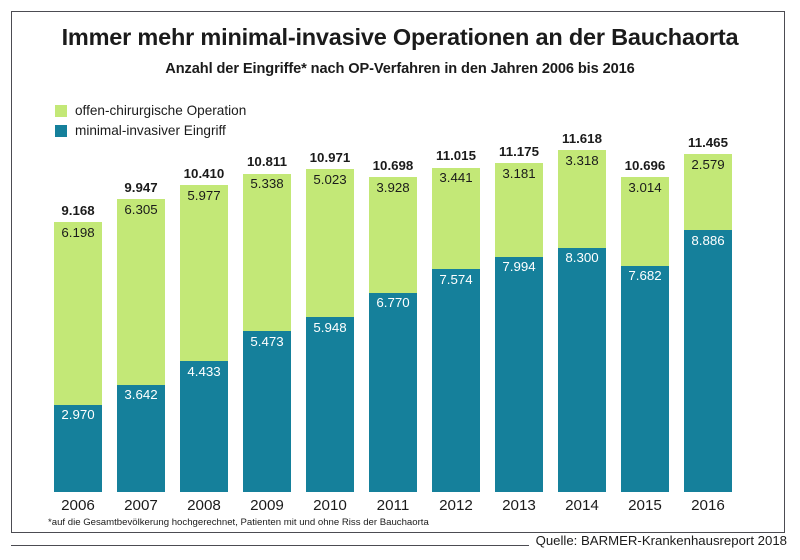 Image resolution: width=800 pixels, height=560 pixels. Describe the element at coordinates (582, 258) in the screenshot. I see `bar-value-label-minimal-invasive: 8.300` at that location.